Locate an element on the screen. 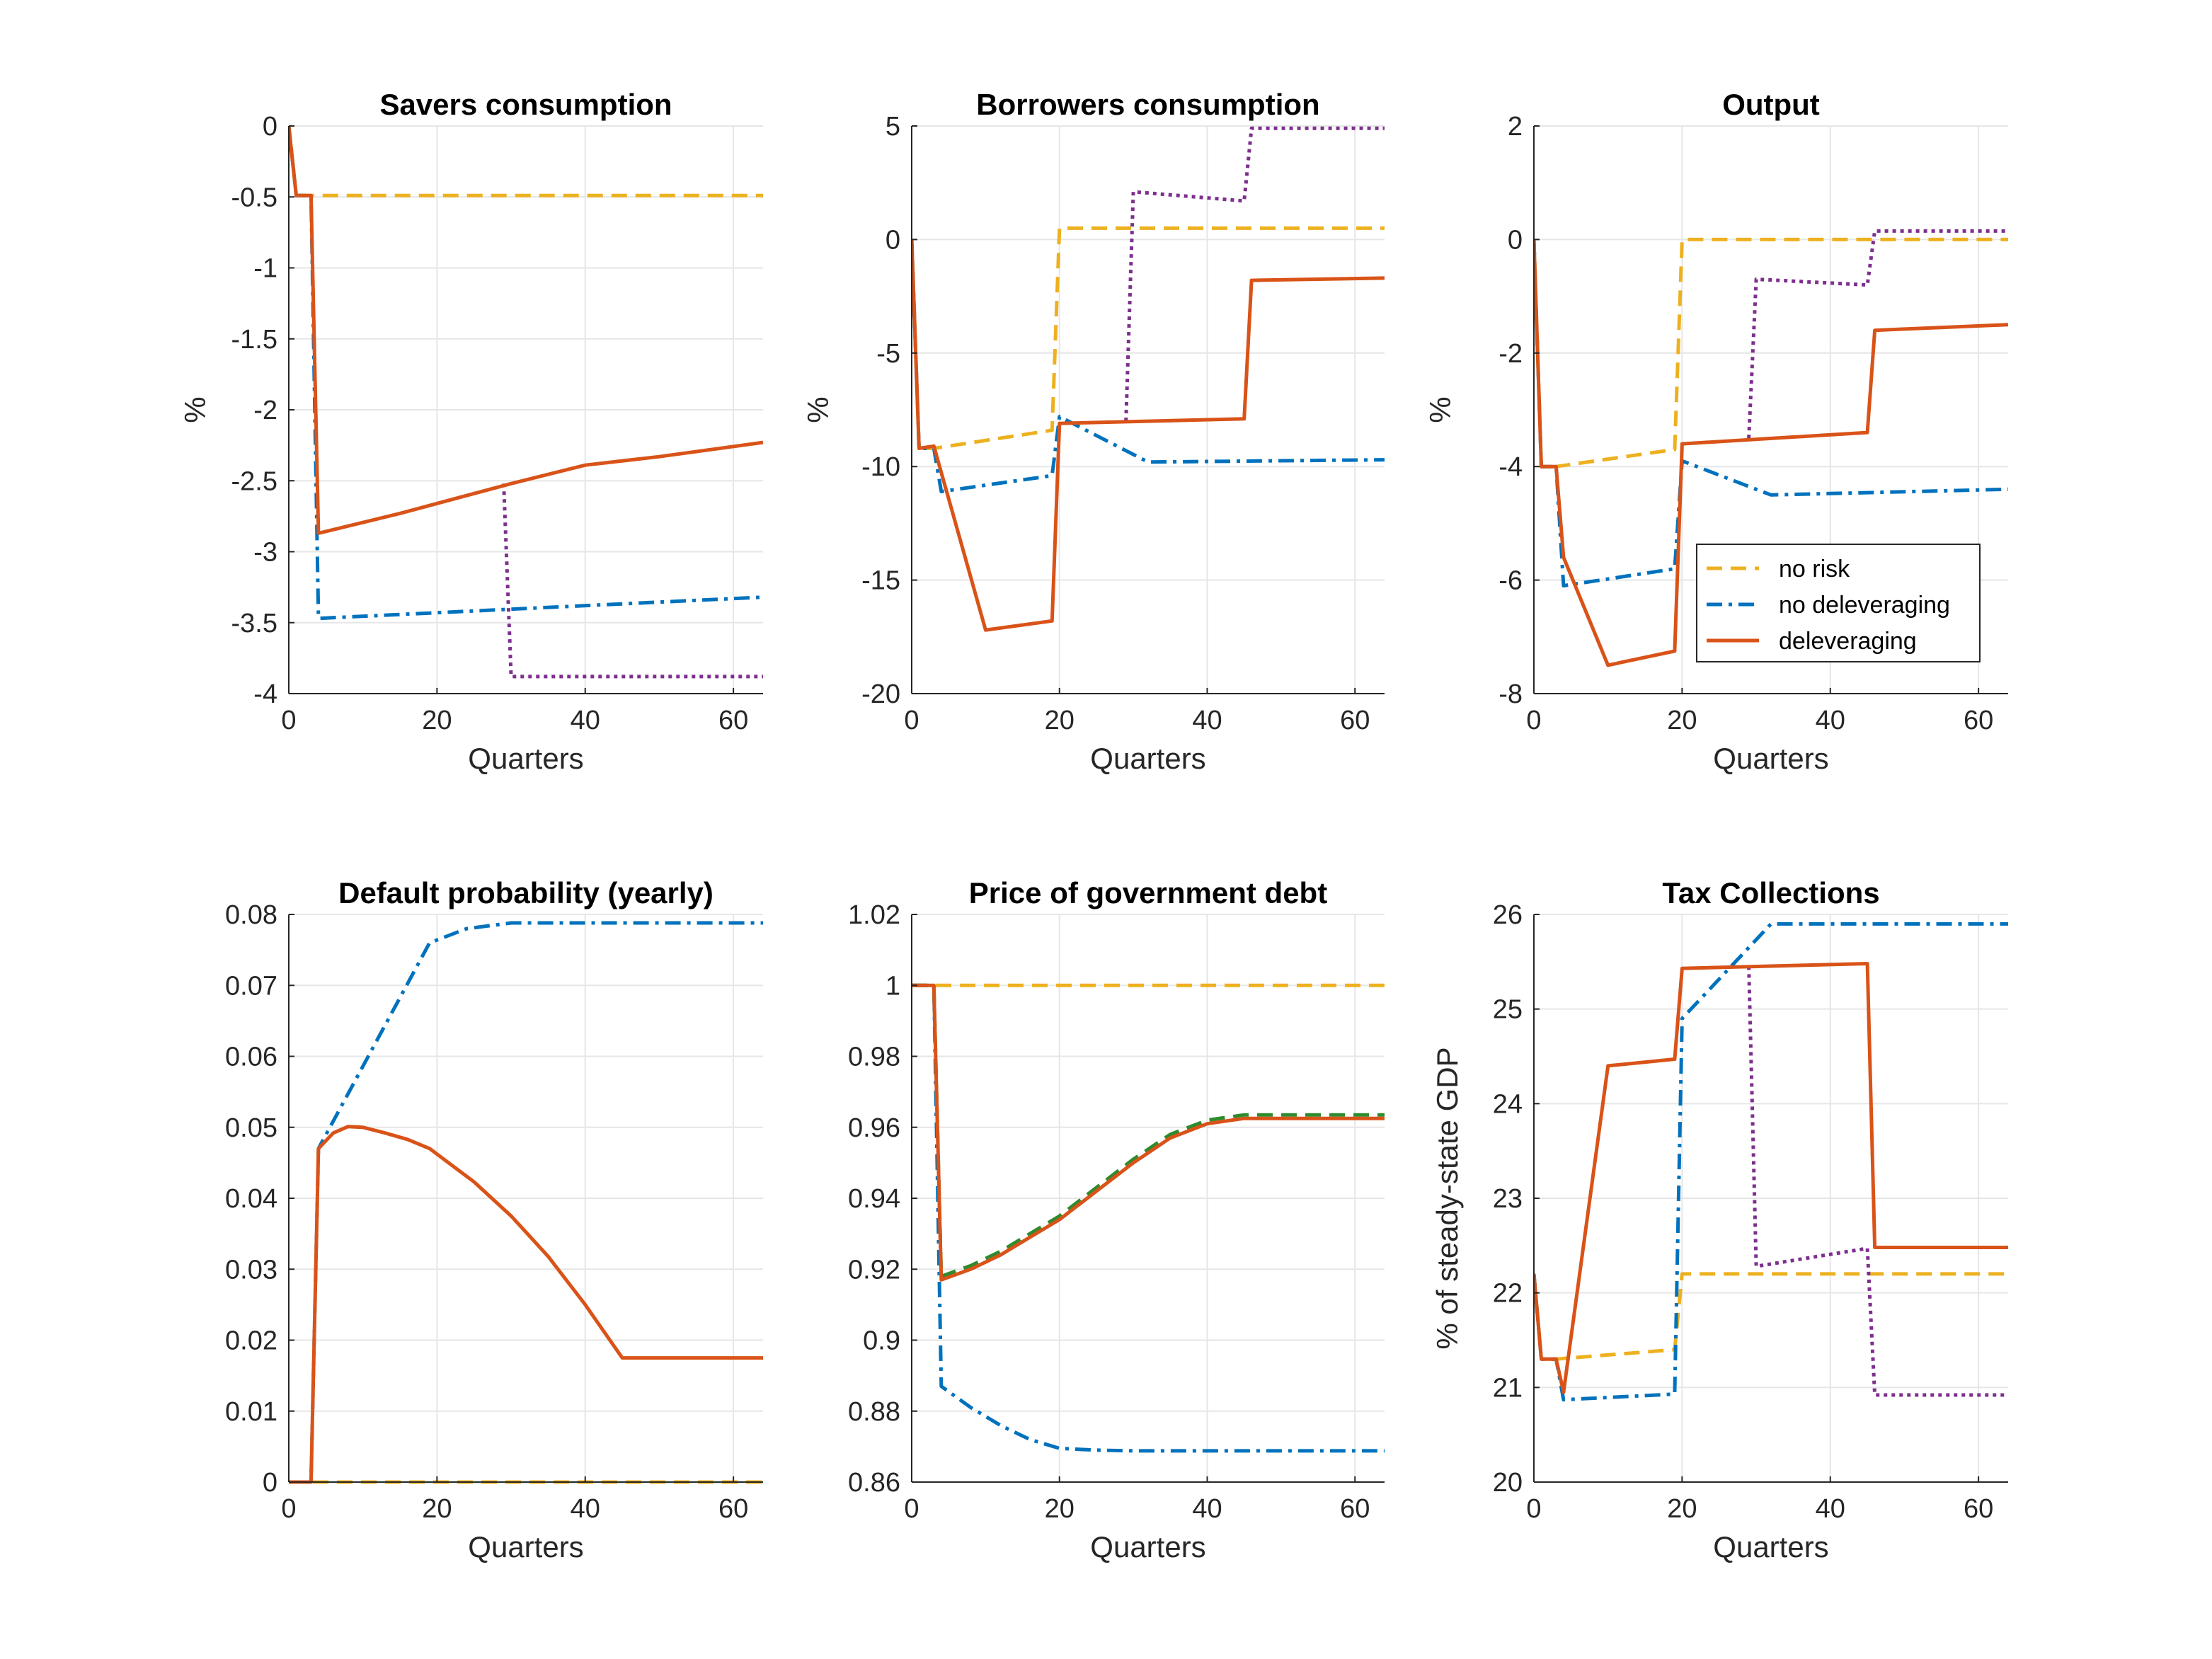  y-tick-label: -15 is located at coordinates (880, 581).